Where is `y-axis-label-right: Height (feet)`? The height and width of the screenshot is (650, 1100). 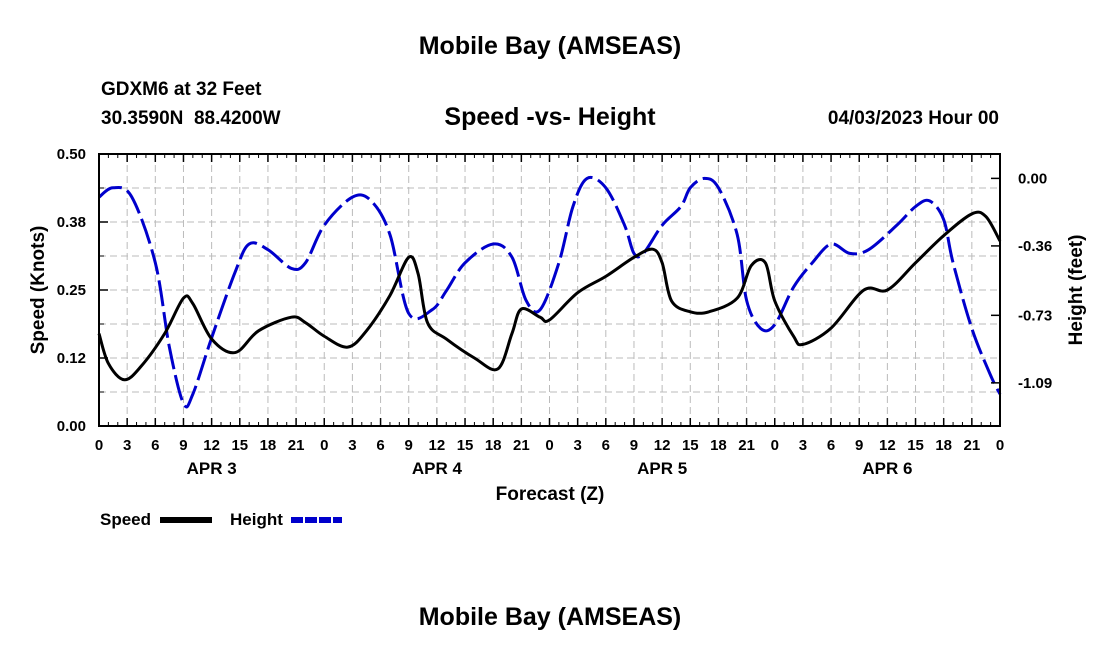
y-axis-label-right: Height (feet) is located at coordinates (1076, 290).